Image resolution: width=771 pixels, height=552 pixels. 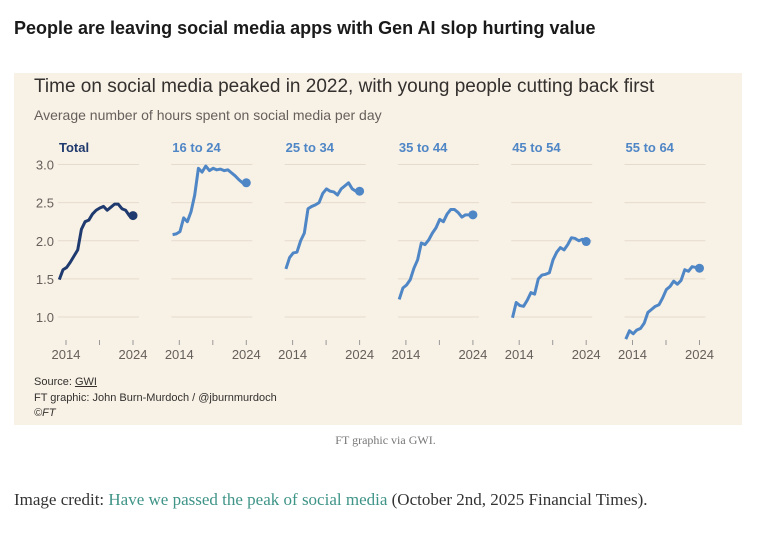 I want to click on credit-prefix: Image credit:, so click(x=61, y=499).